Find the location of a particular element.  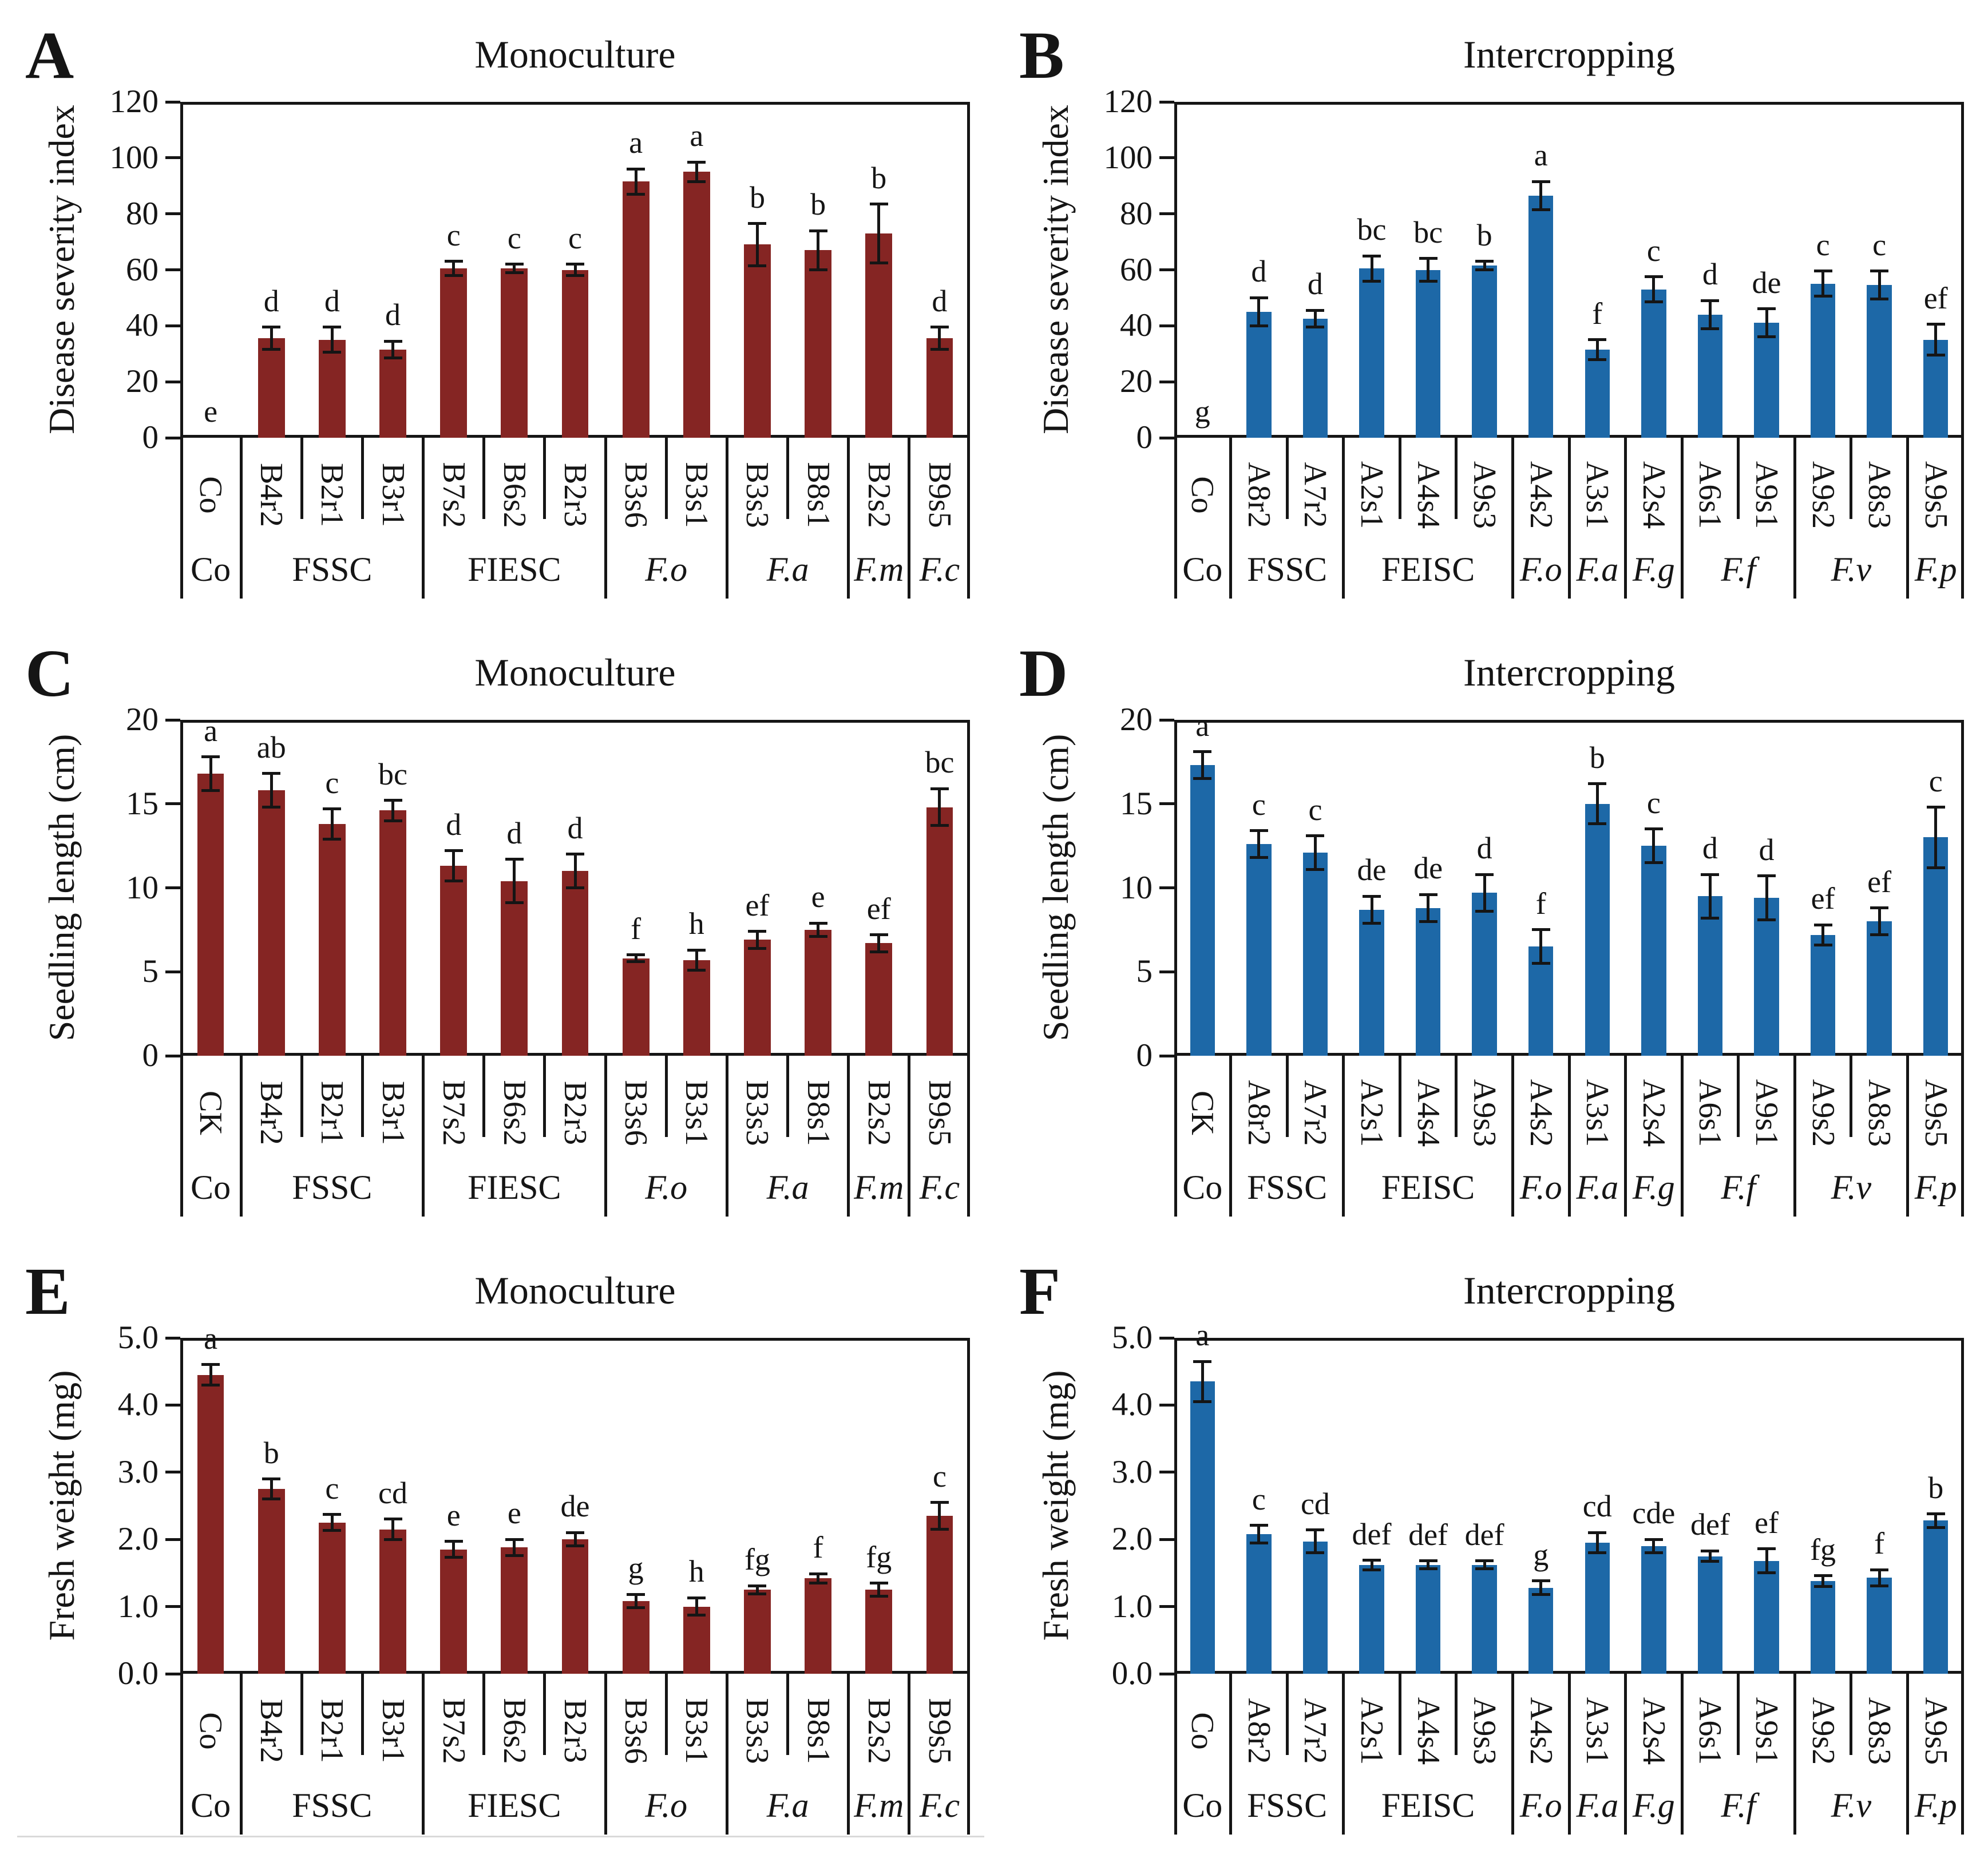

y-tick-label: 5.0 is located at coordinates (138, 1338).